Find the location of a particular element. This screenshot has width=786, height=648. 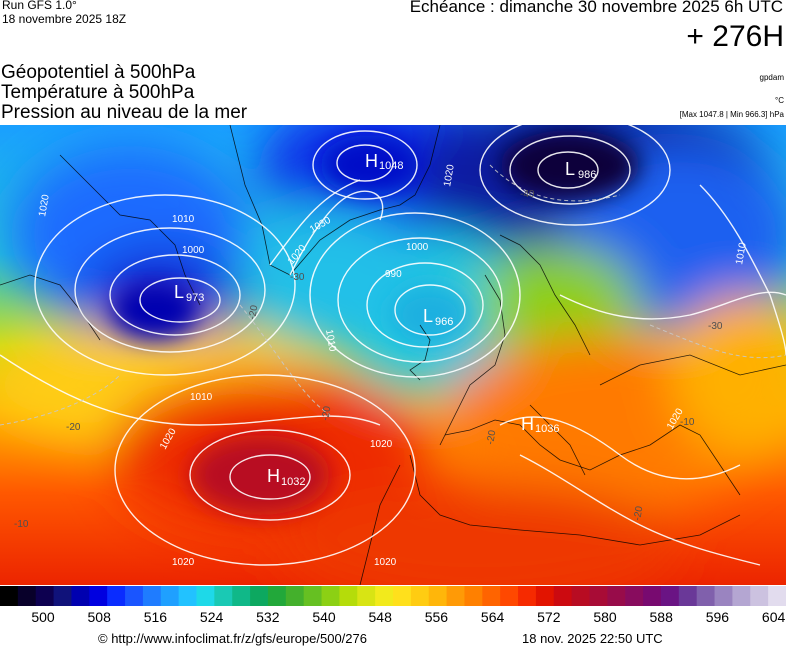

brand-label: gpdam is located at coordinates (771, 77).